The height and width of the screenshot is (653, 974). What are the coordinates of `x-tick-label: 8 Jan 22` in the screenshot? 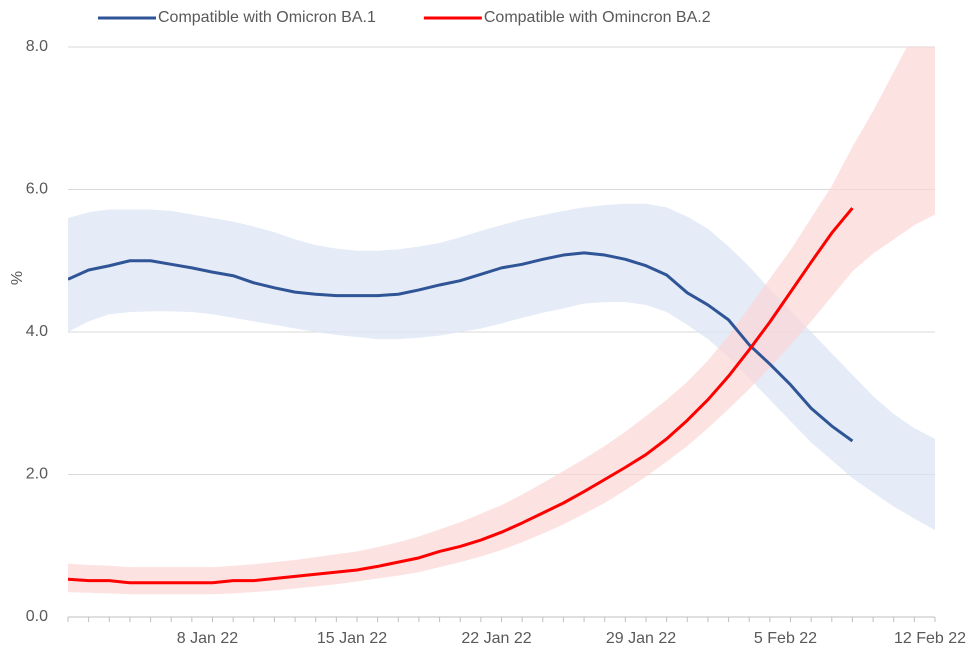 It's located at (207, 638).